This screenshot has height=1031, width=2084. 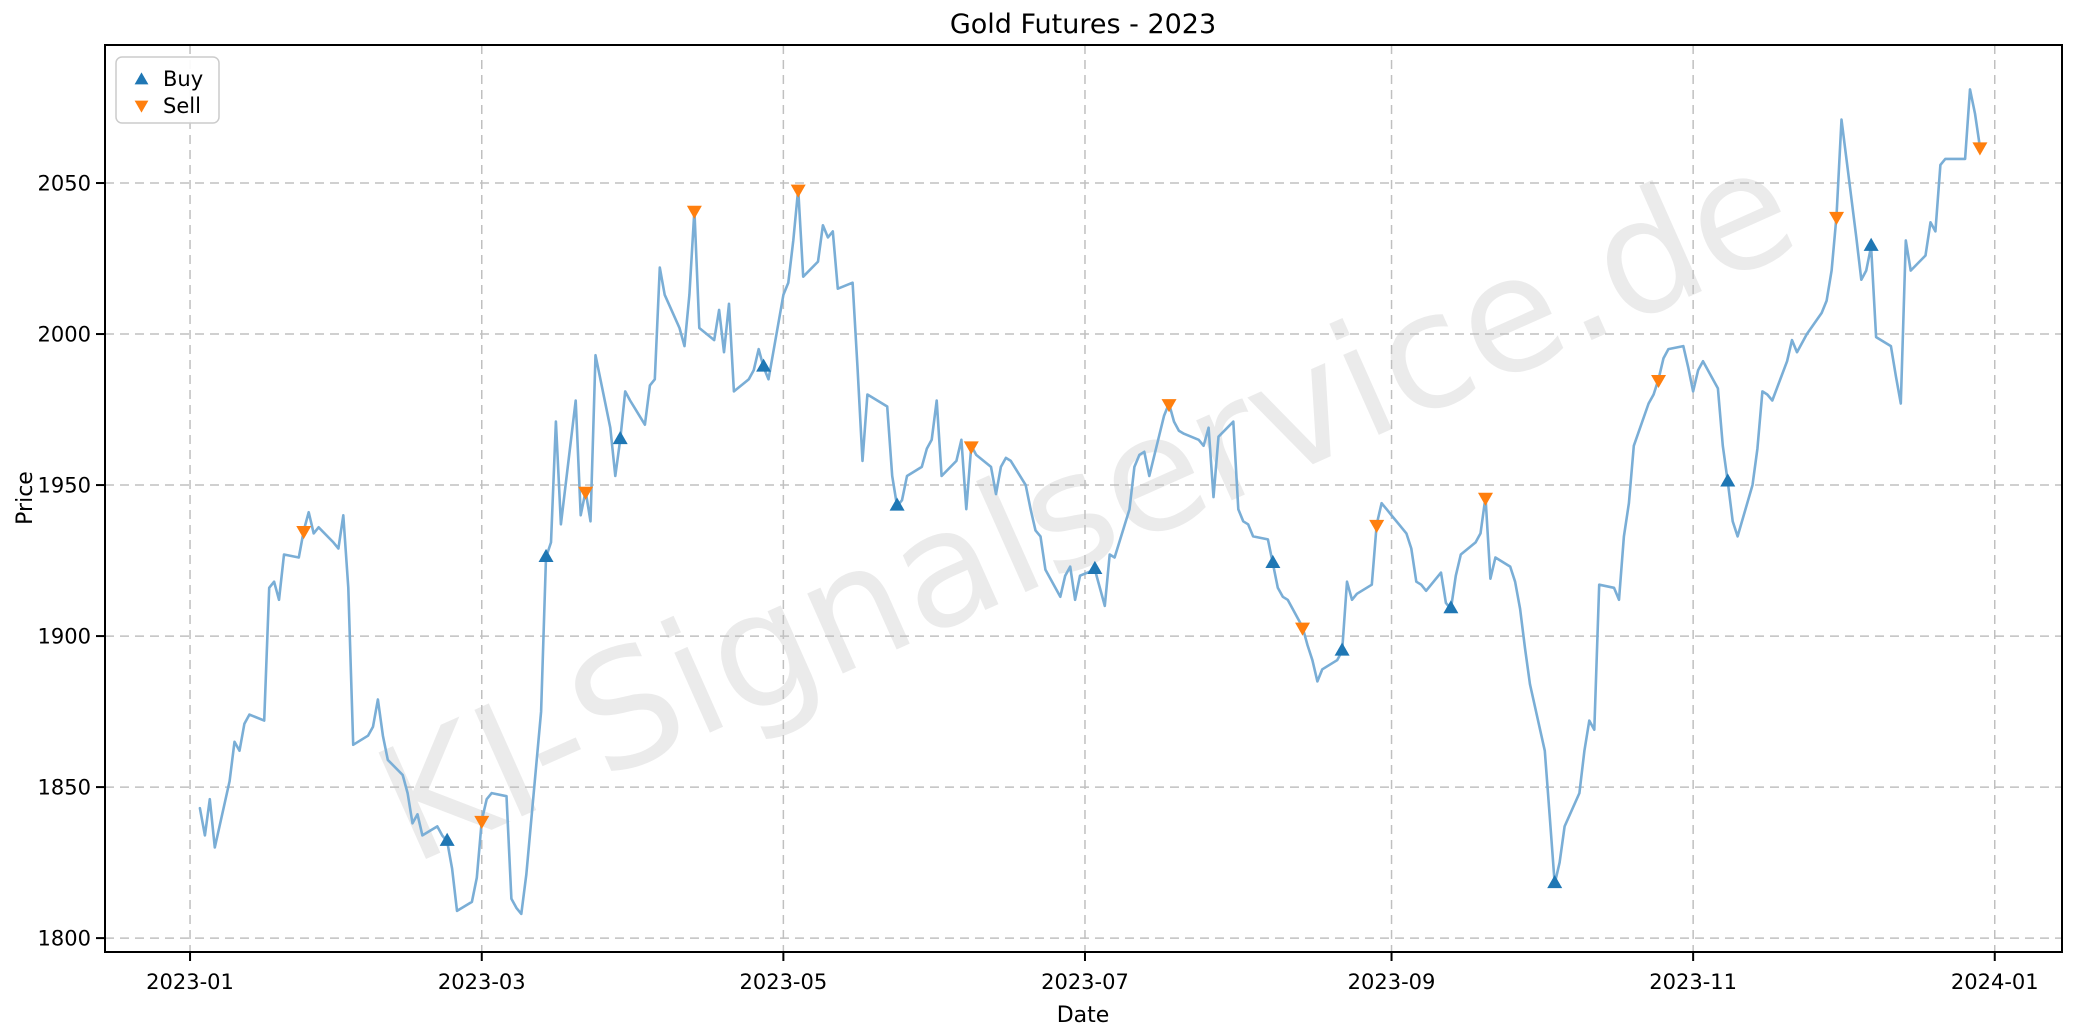 I want to click on y-tick-label: 1900, so click(x=64, y=637).